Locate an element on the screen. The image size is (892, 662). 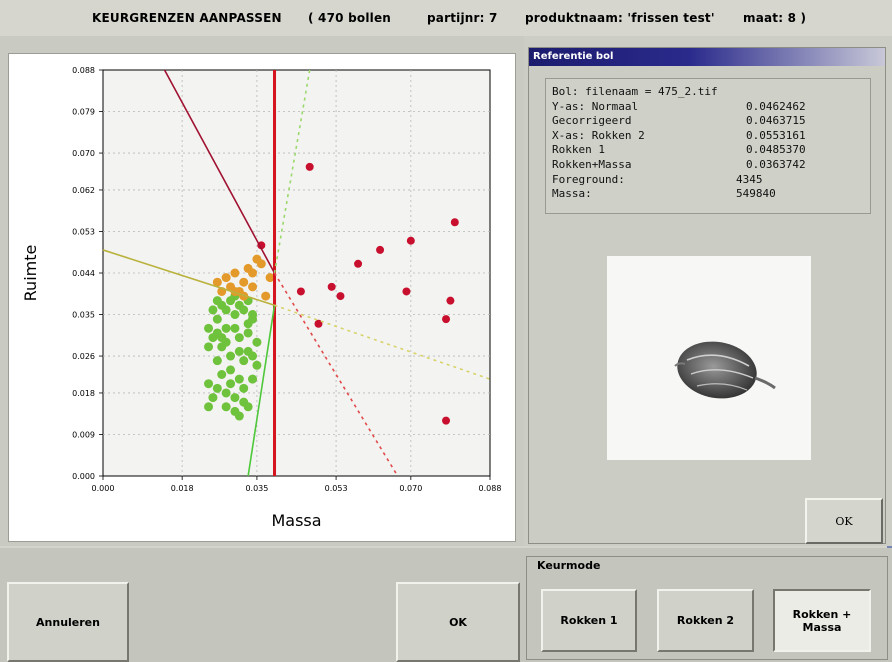
keurmode-rokken1-button: Rokken 1 is located at coordinates (589, 620).